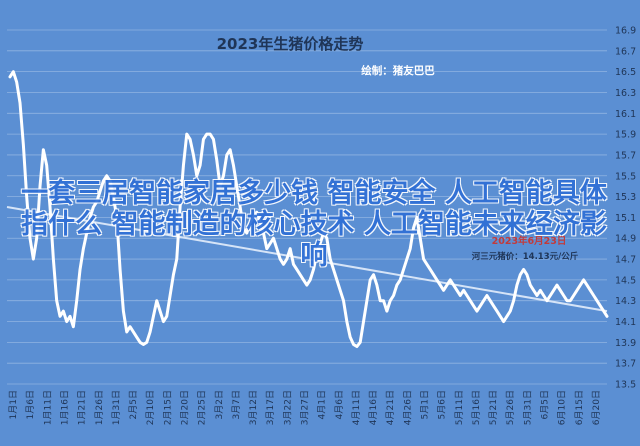  What do you see at coordinates (625, 343) in the screenshot?
I see `y-tick-label: 13.9` at bounding box center [625, 343].